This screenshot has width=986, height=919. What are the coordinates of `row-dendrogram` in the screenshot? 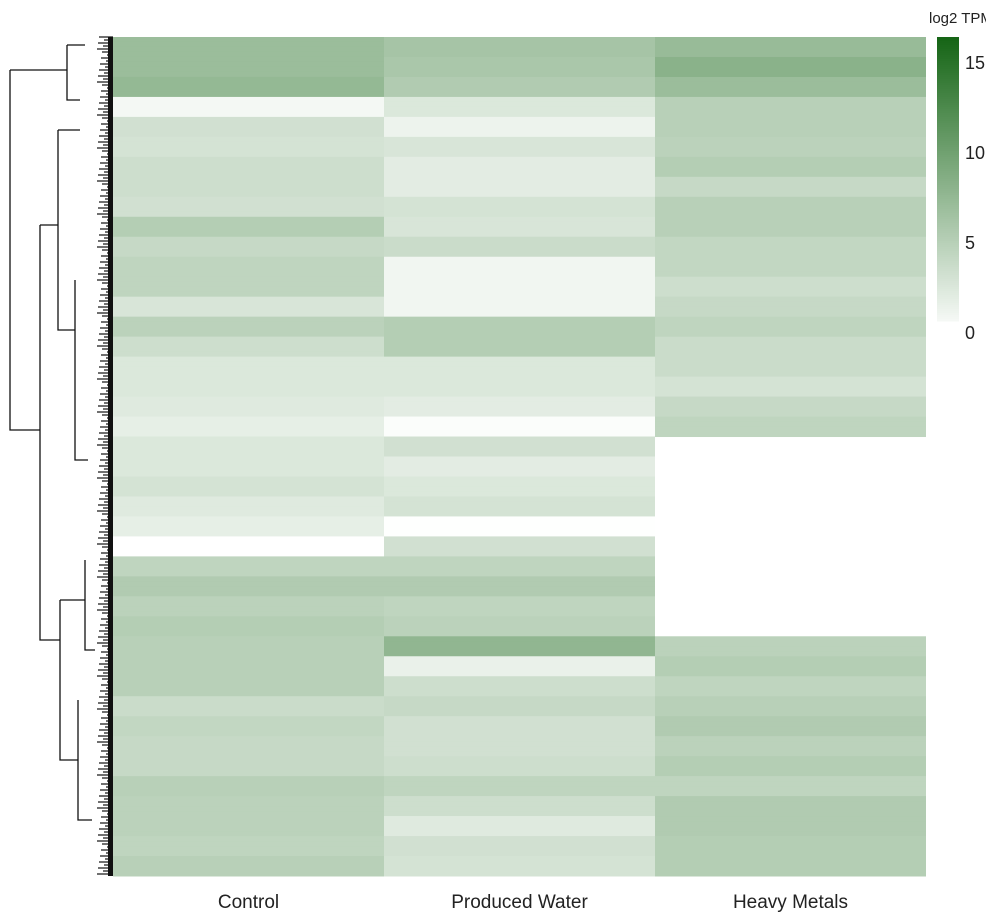 It's located at (52, 432).